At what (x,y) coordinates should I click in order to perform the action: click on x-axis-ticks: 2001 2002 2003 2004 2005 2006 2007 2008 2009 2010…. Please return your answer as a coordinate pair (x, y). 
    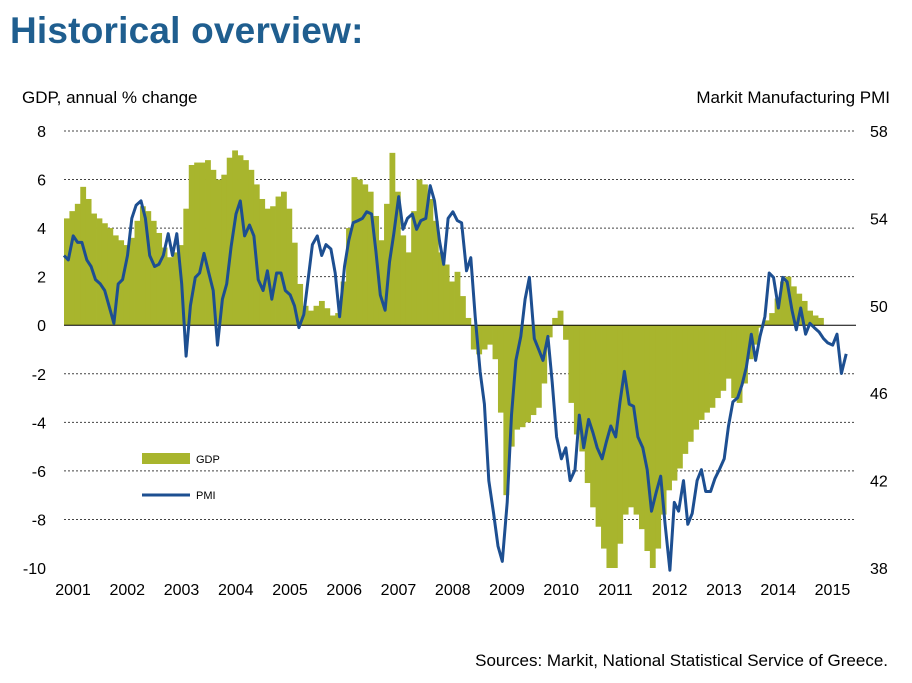
    Looking at the image, I should click on (452, 590).